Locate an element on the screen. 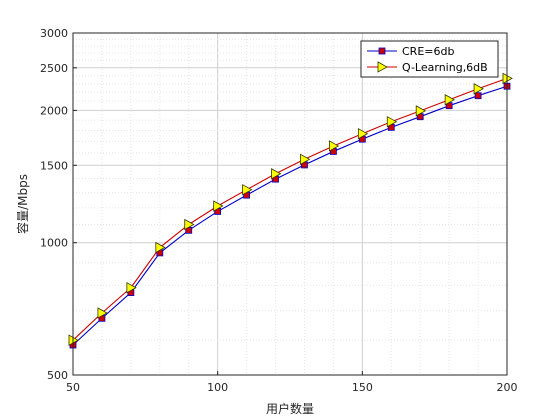 This screenshot has width=560, height=420. y-tick-label: 1000 is located at coordinates (54, 243).